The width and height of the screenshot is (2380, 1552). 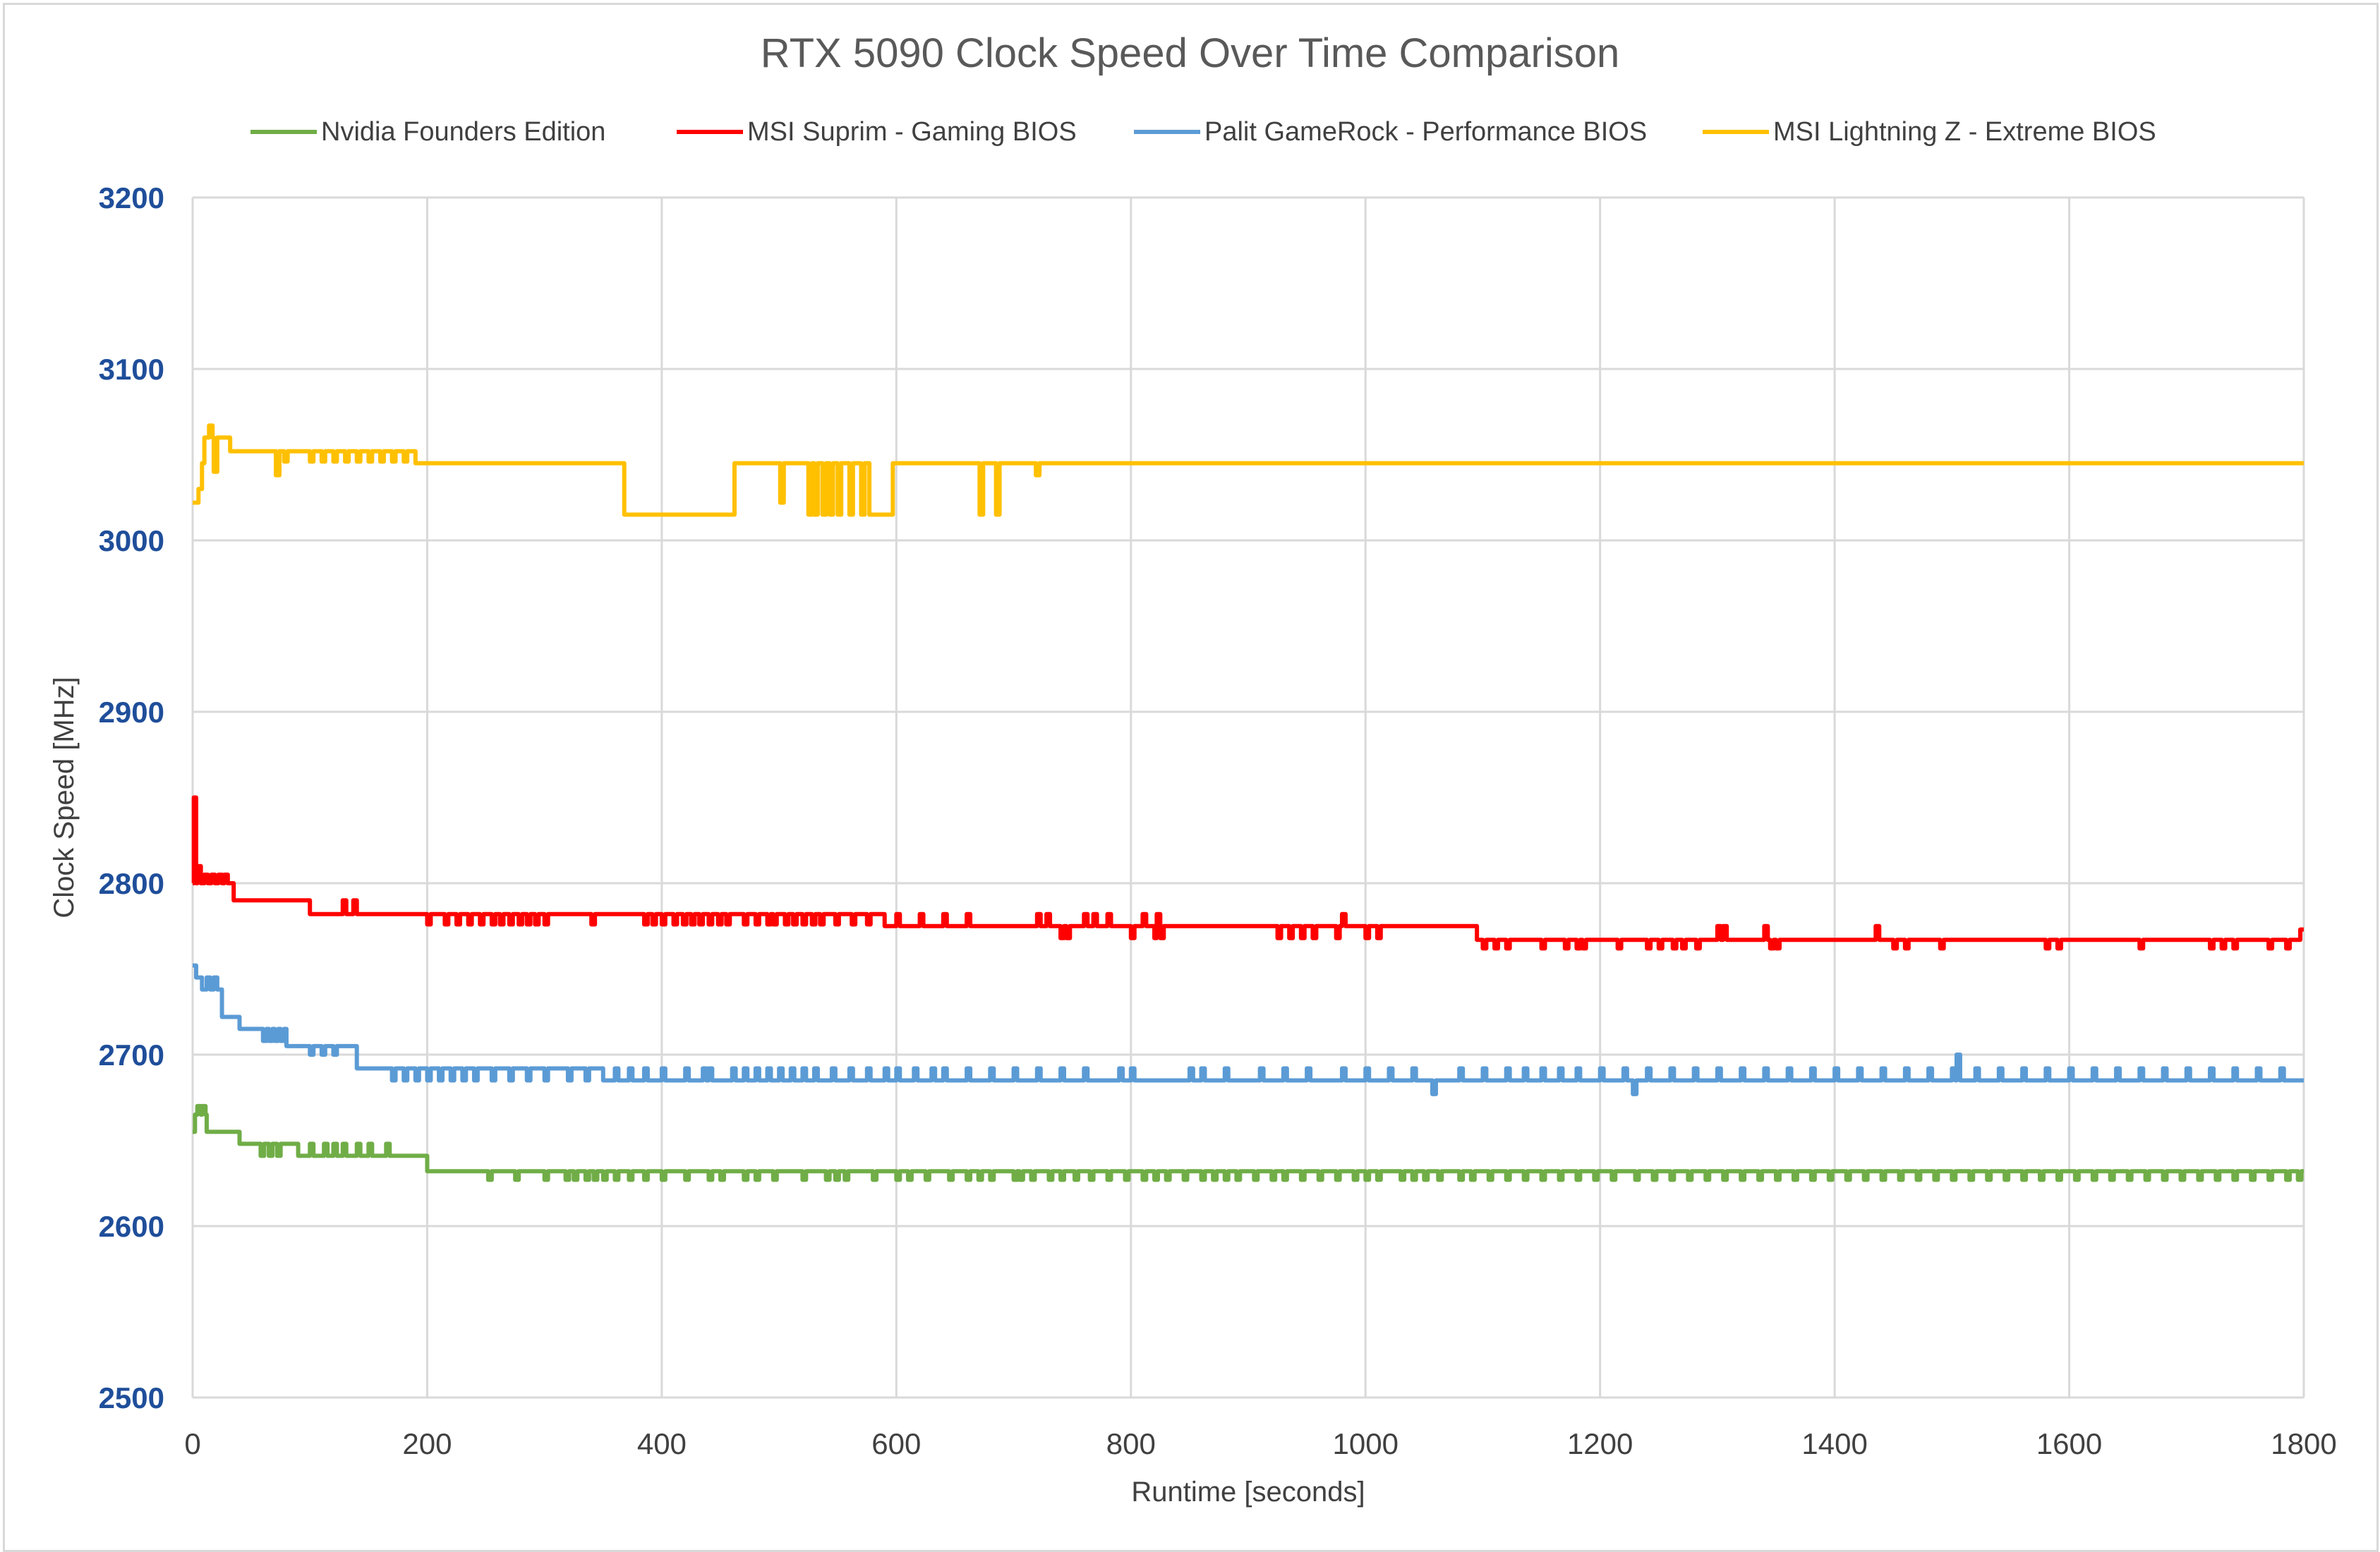 I want to click on legend-item-gamerock: Palit GameRock - Performance BIOS, so click(x=1390, y=132).